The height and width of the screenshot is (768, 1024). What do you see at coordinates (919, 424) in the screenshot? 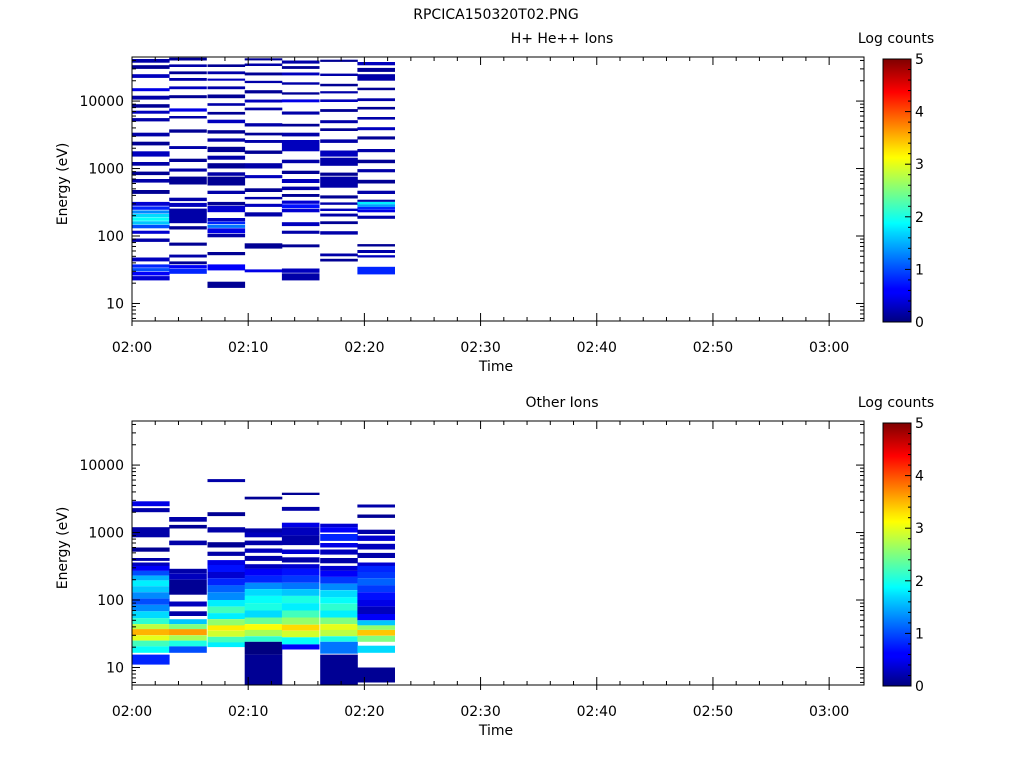
I see `colorbar-tick-label: 5` at bounding box center [919, 424].